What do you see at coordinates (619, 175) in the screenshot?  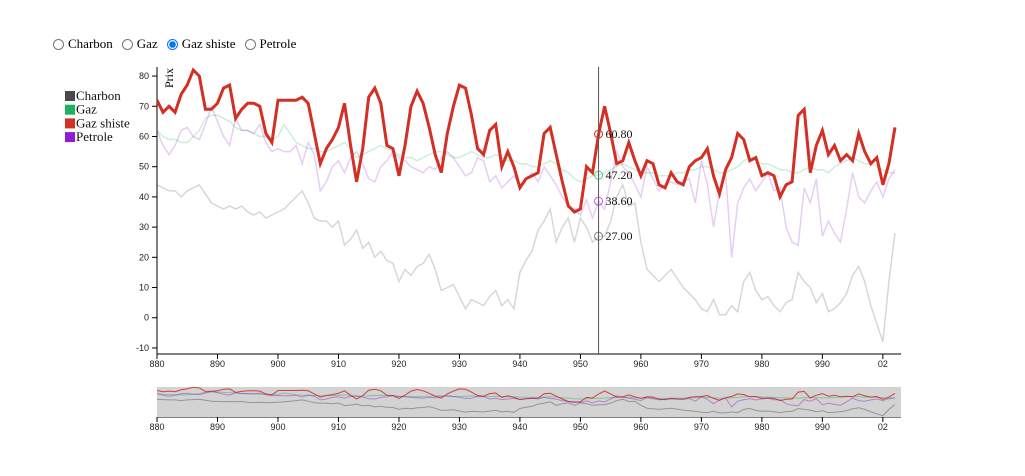 I see `hover-label: 47.20` at bounding box center [619, 175].